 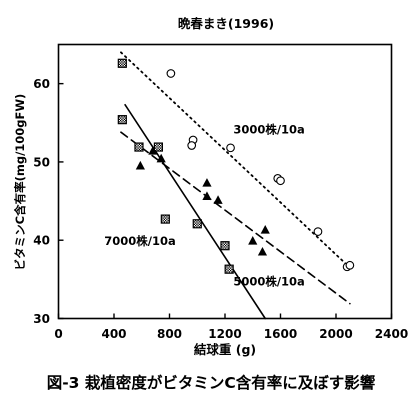 I want to click on x-tick-label: 800, so click(x=169, y=334).